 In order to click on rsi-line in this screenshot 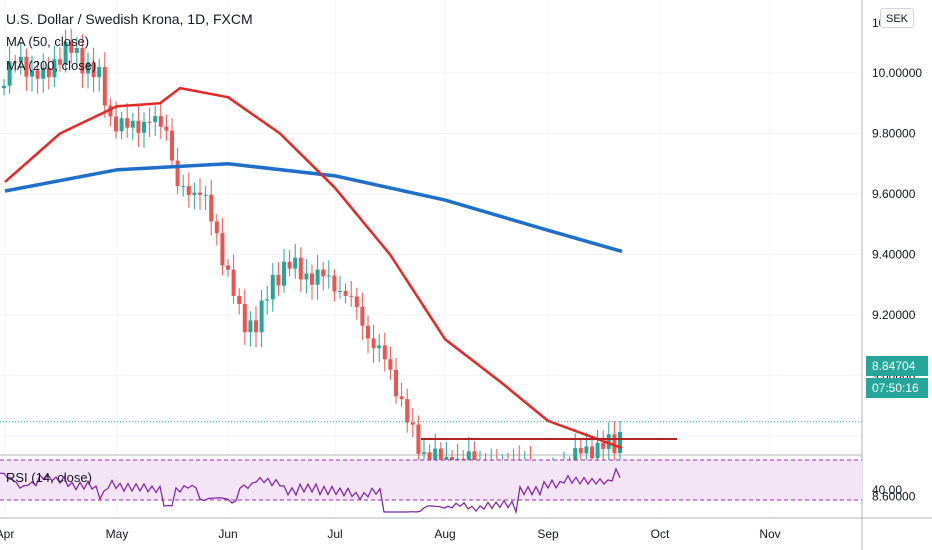, I will do `click(310, 491)`.